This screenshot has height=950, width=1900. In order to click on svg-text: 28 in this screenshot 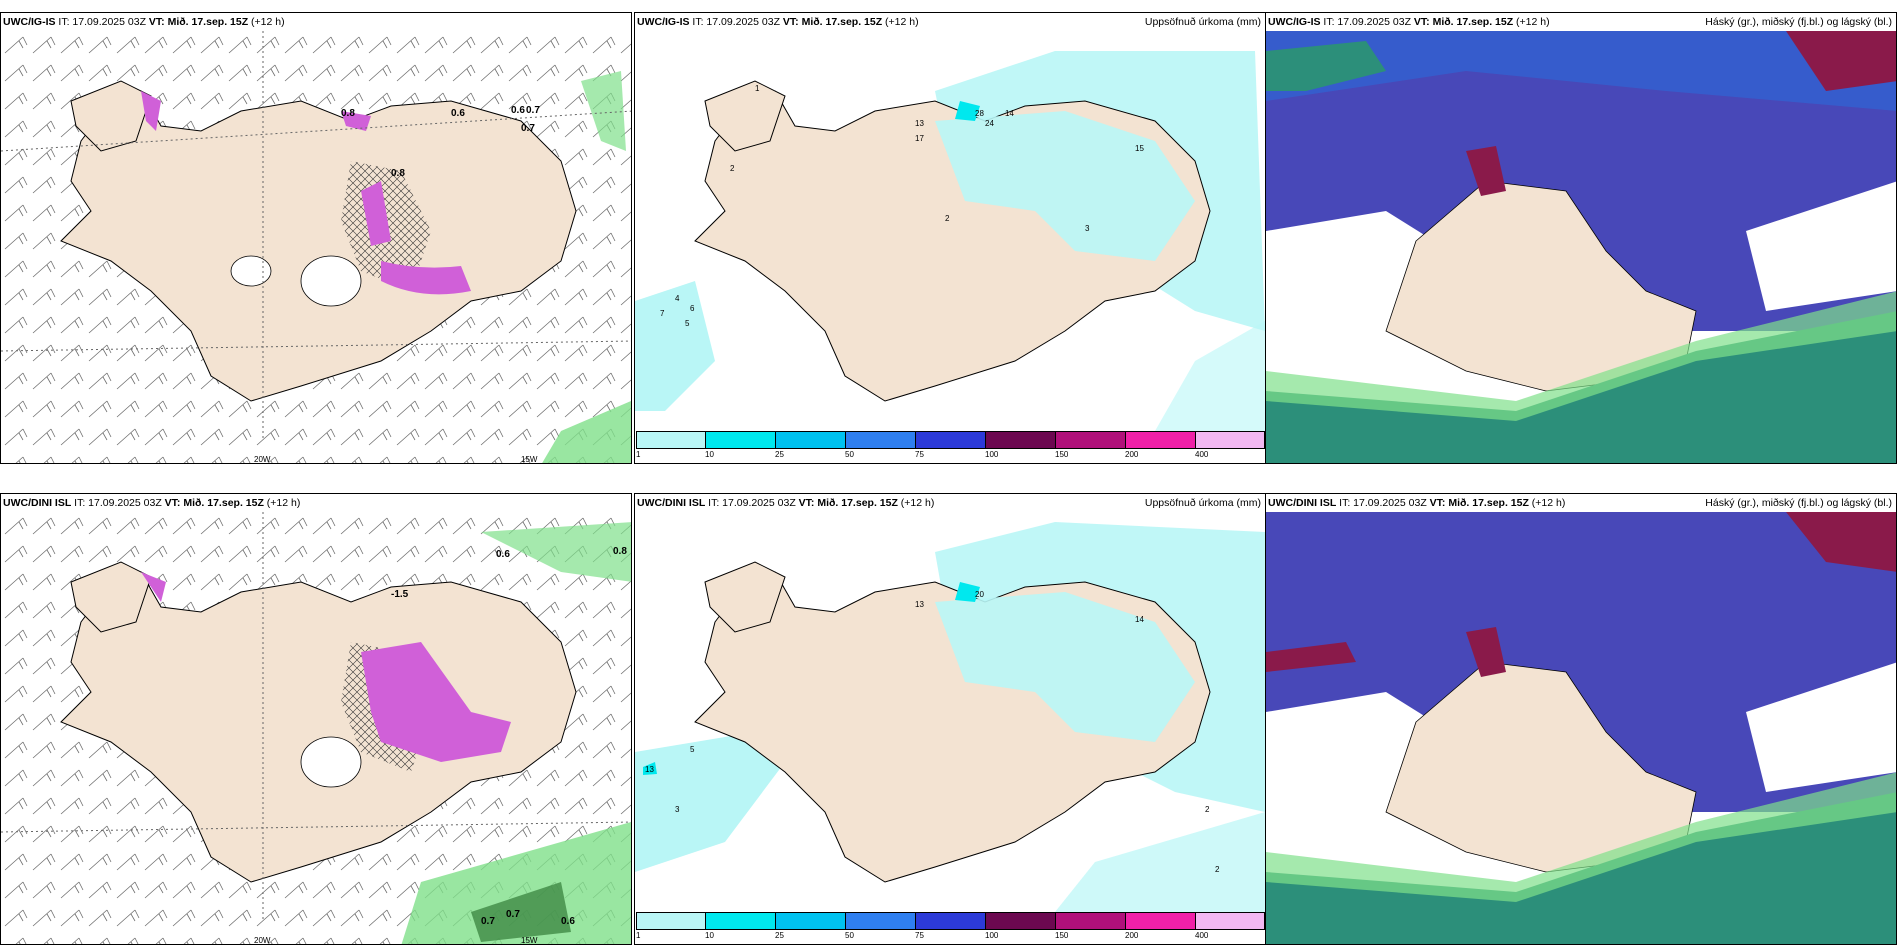, I will do `click(979, 113)`.